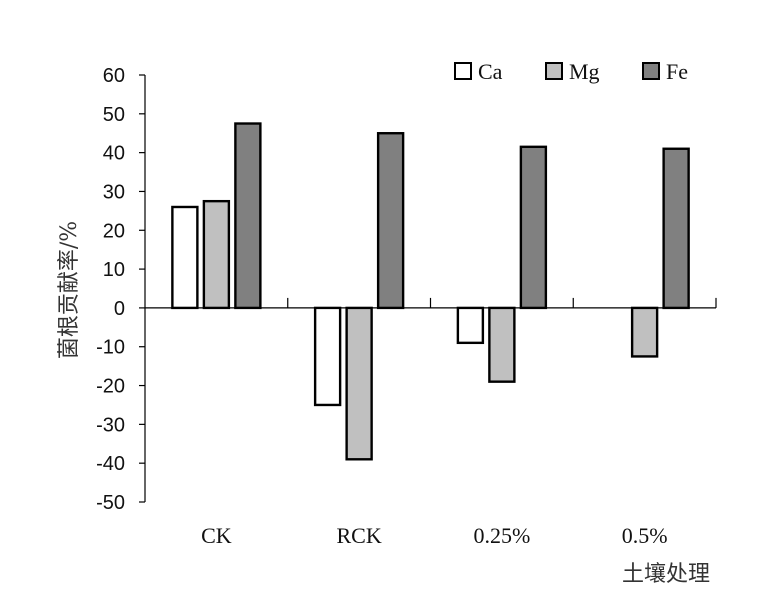  I want to click on x-category-label: 0.5%, so click(645, 535).